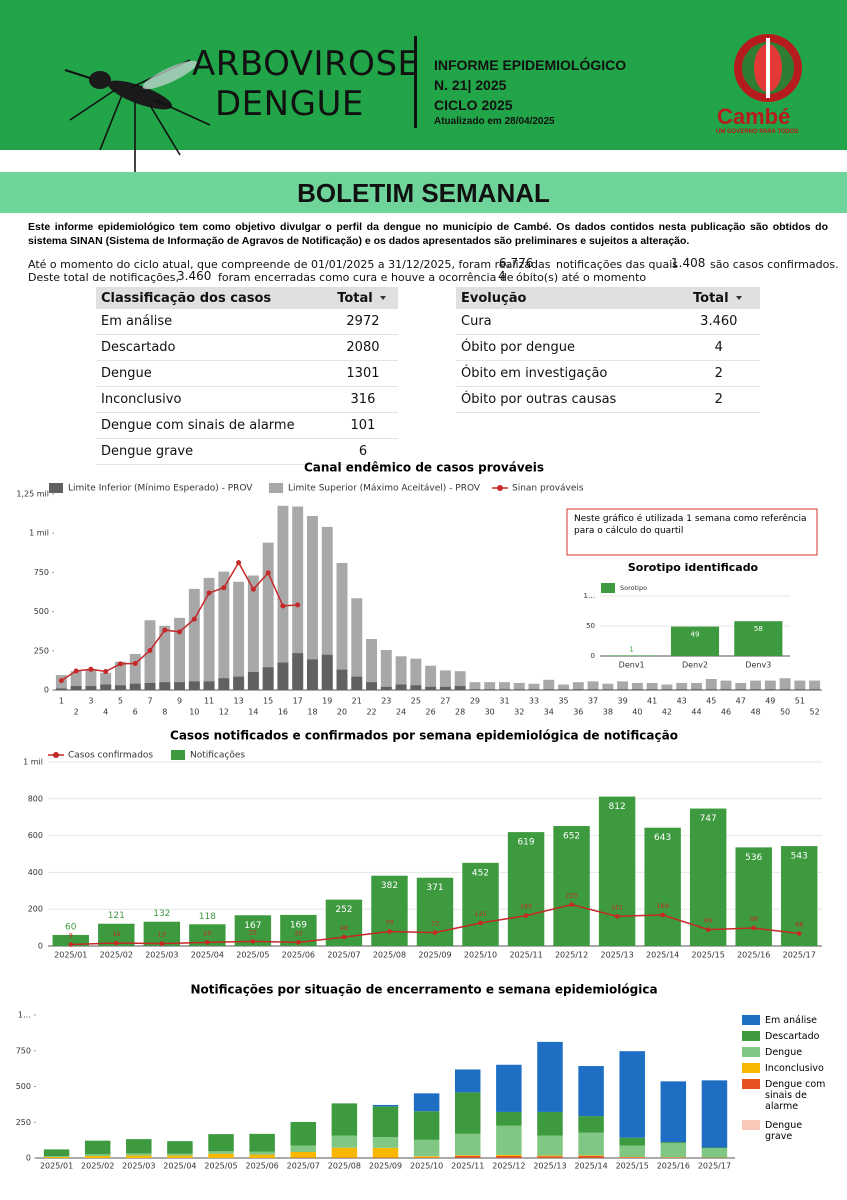  I want to click on x-tick-label: 5, so click(120, 701).